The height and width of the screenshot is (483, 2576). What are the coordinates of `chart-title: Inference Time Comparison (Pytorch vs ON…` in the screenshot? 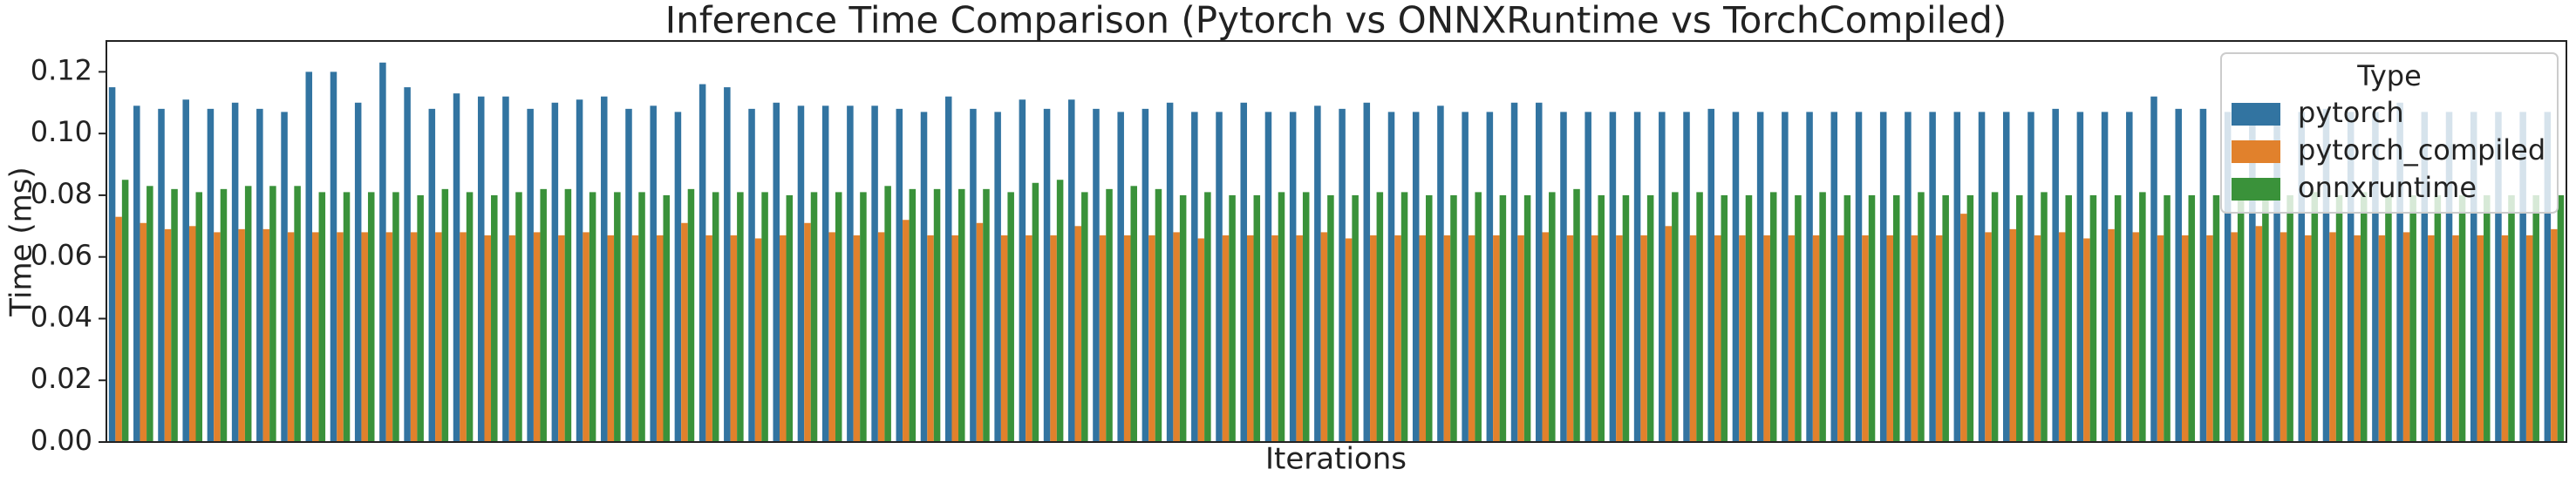 It's located at (1336, 21).